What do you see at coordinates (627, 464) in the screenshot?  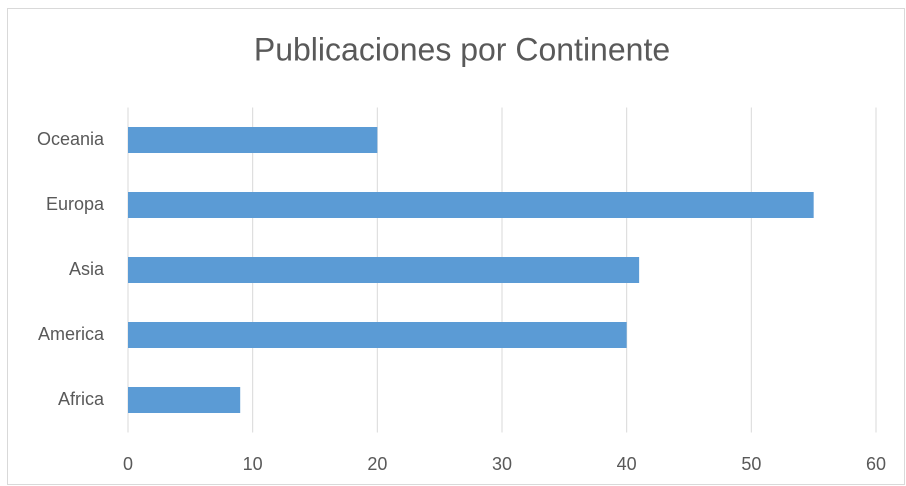 I see `x-tick-label: 40` at bounding box center [627, 464].